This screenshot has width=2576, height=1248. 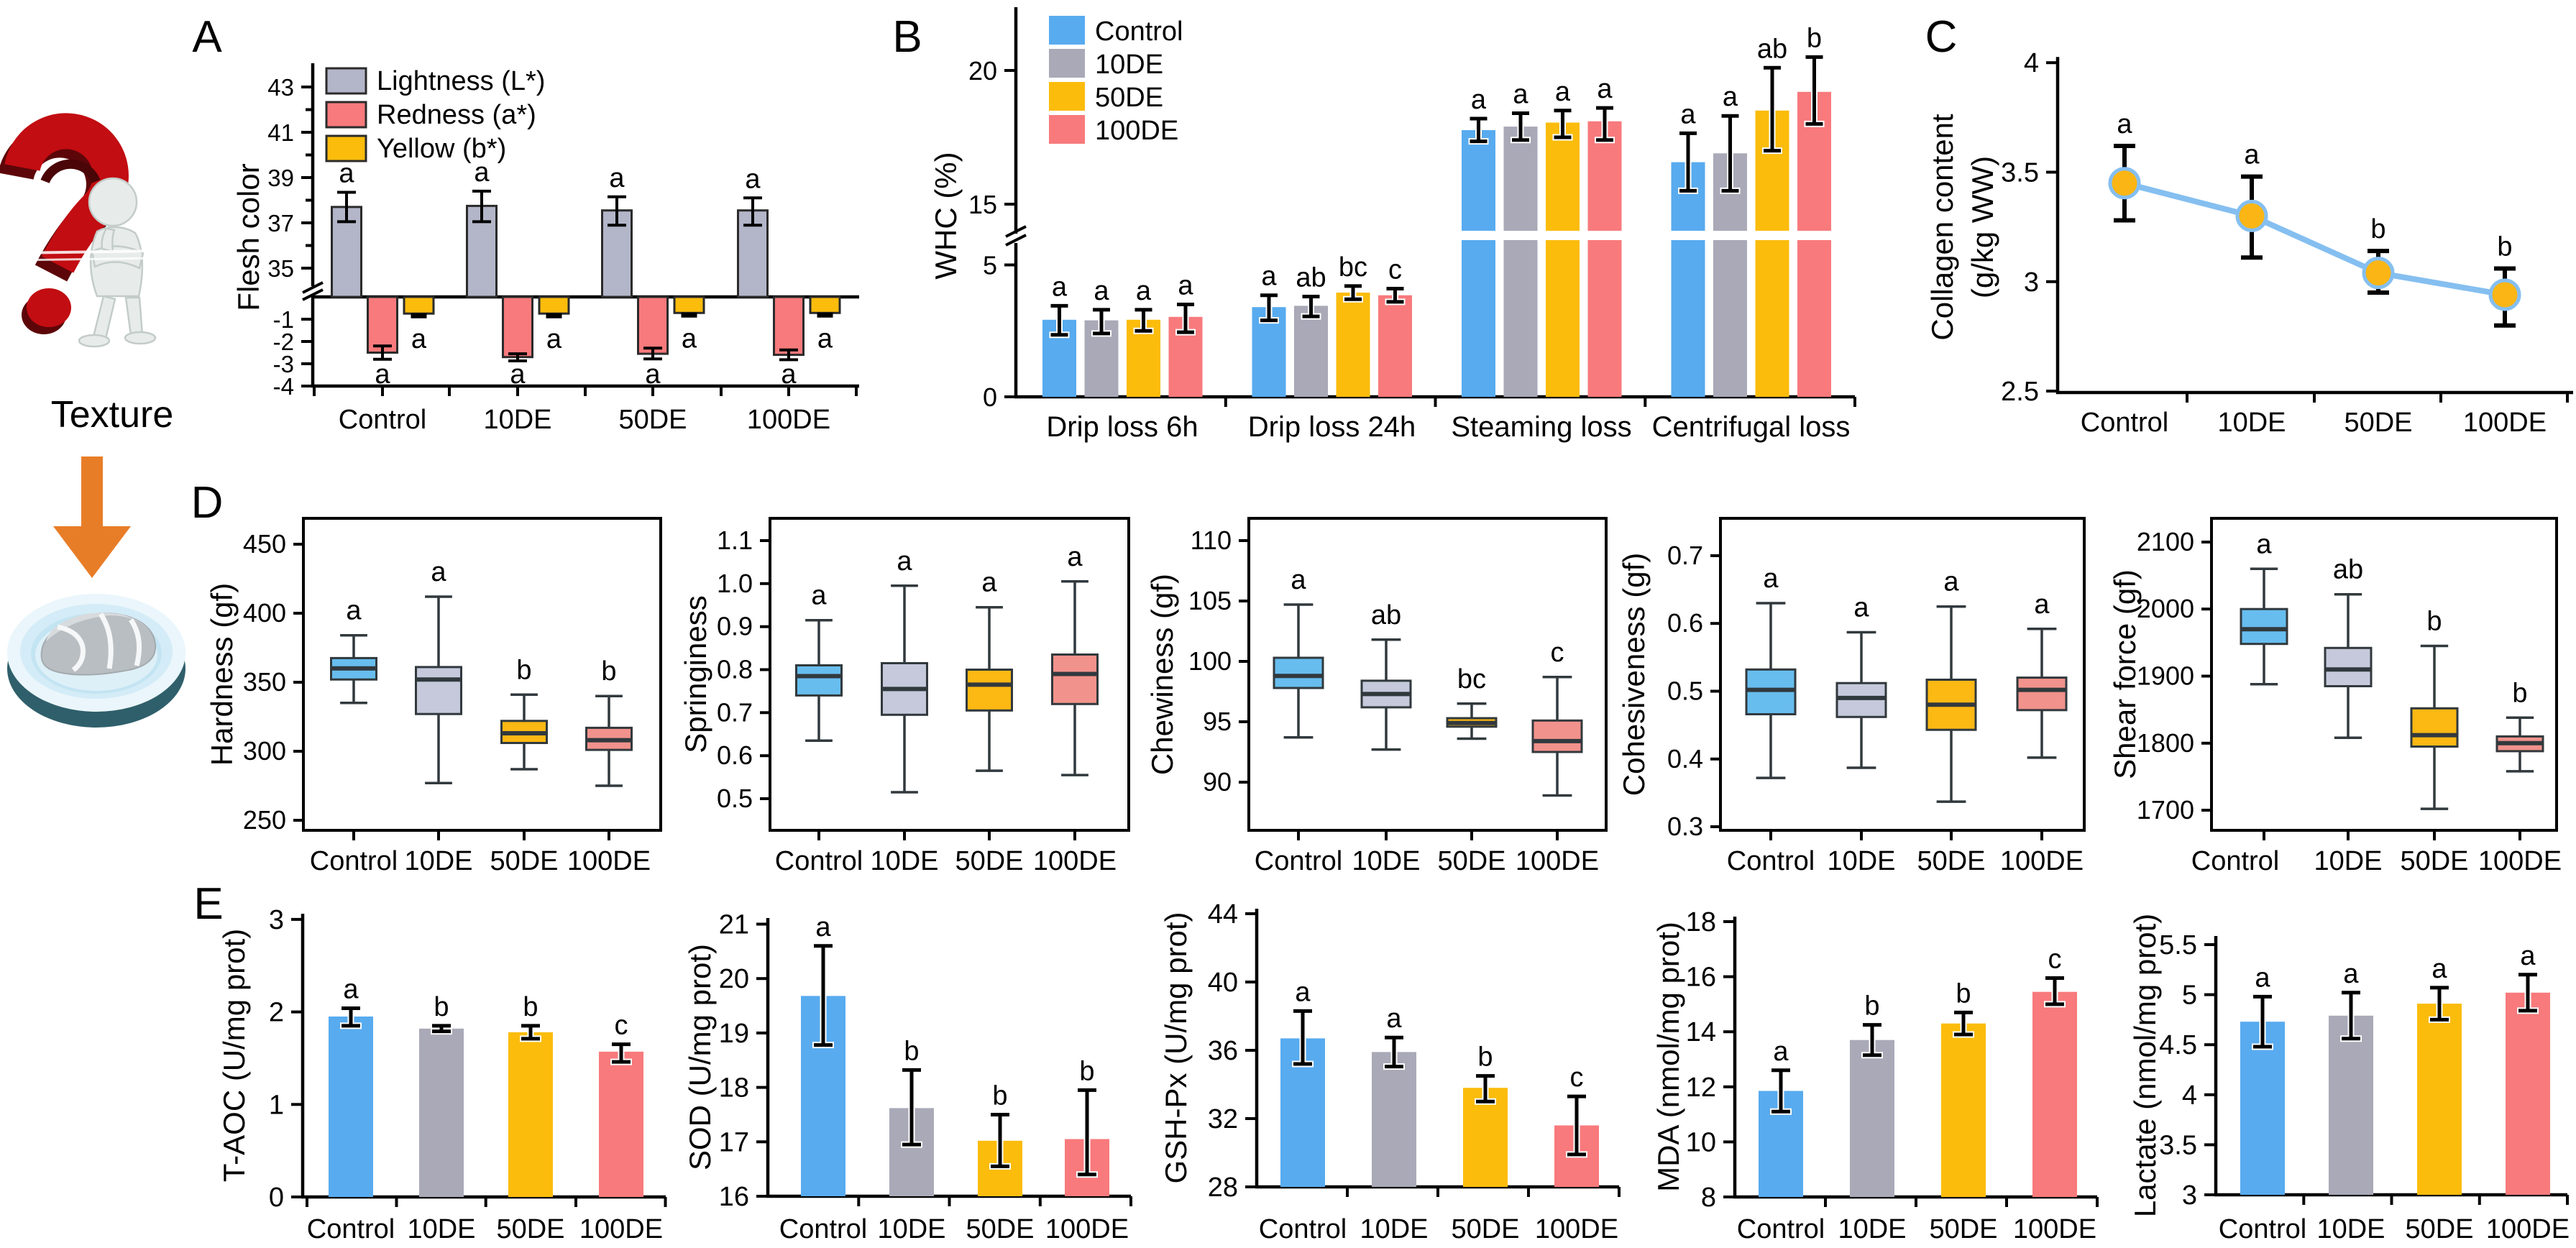 I want to click on svg-text: 17, so click(x=734, y=1142).